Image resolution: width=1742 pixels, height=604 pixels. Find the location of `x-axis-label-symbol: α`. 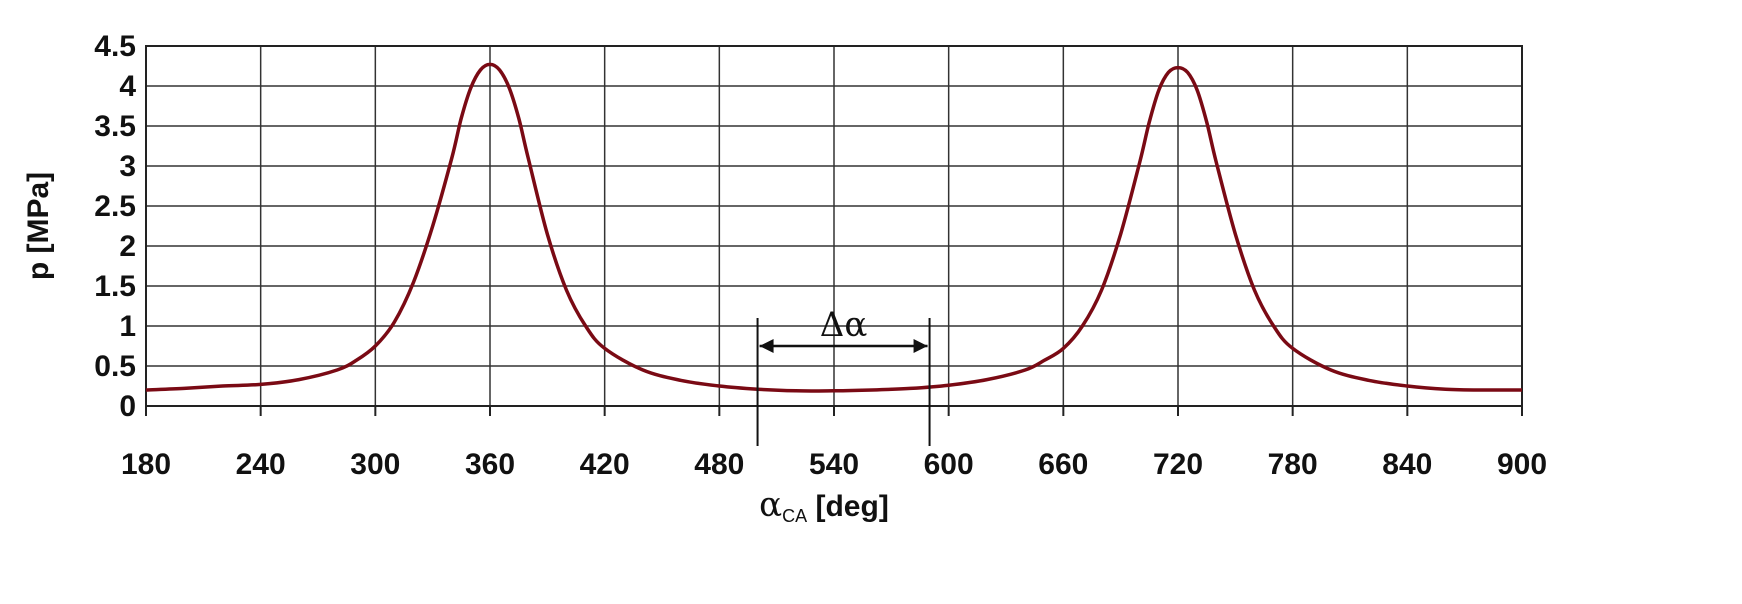

x-axis-label-symbol: α is located at coordinates (770, 505).